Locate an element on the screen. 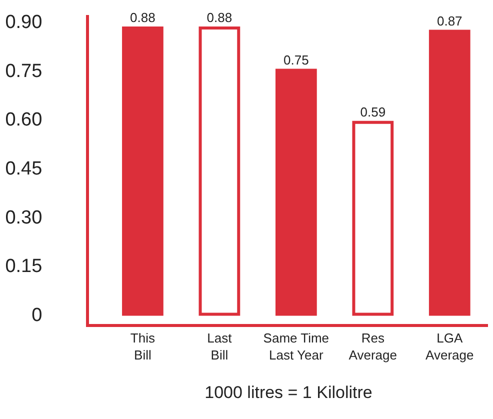 Image resolution: width=493 pixels, height=419 pixels. data-label: 0.59 is located at coordinates (373, 112).